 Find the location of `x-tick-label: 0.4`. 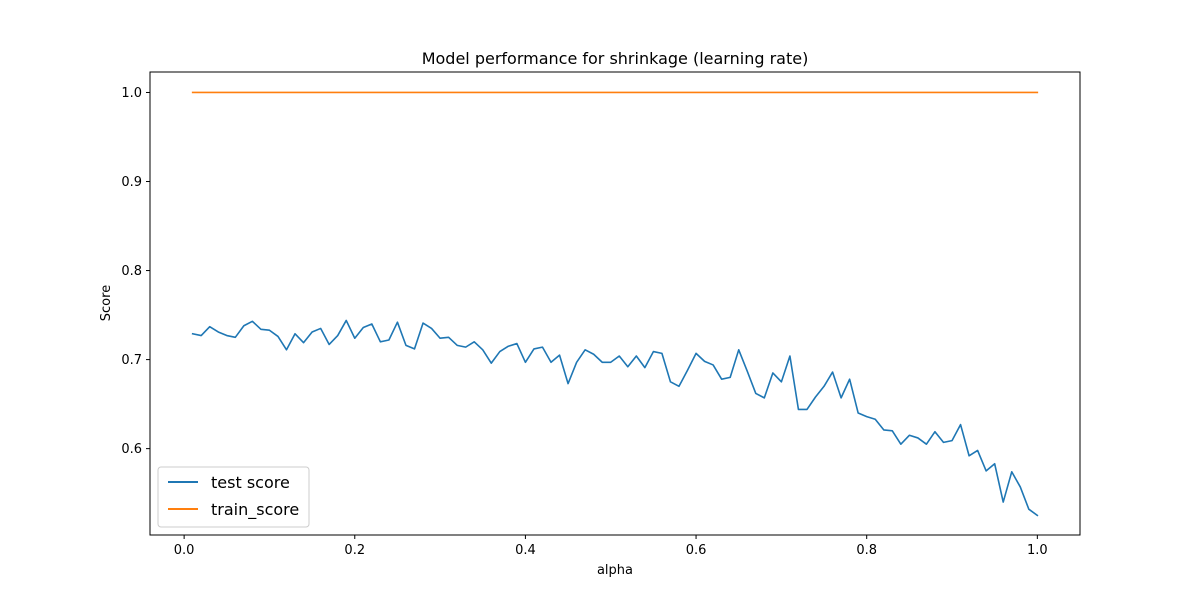

x-tick-label: 0.4 is located at coordinates (525, 550).